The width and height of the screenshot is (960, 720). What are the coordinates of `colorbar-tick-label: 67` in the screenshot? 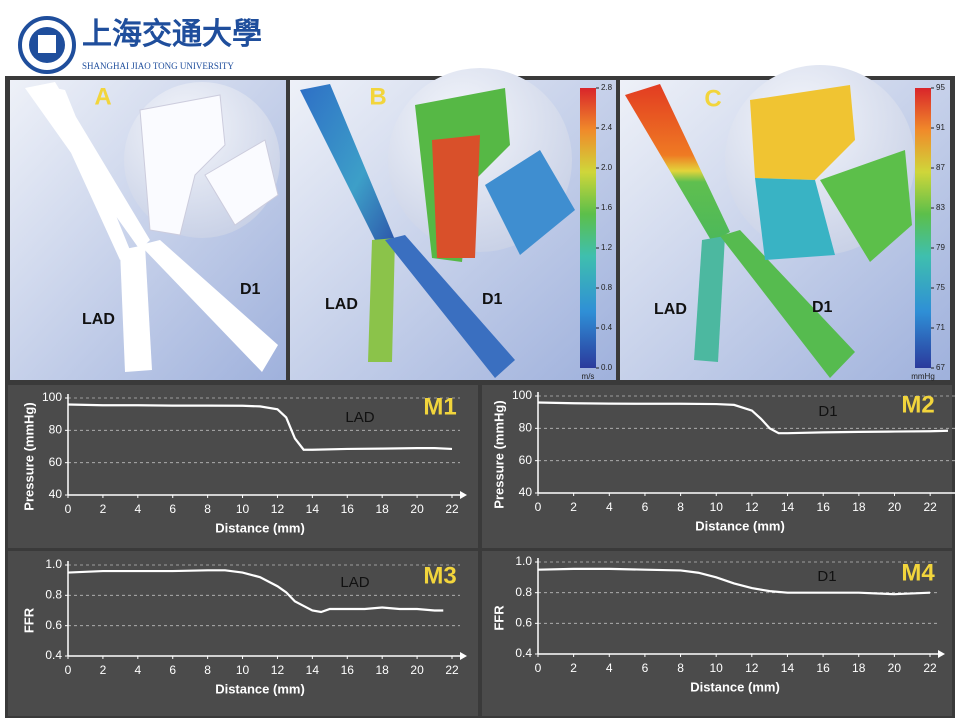 It's located at (940, 367).